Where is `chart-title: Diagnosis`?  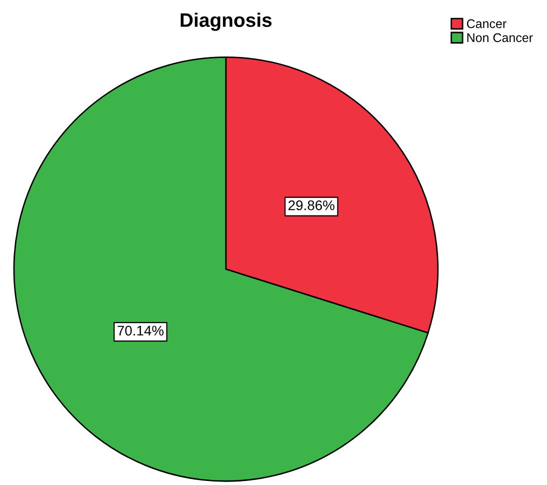 chart-title: Diagnosis is located at coordinates (226, 21).